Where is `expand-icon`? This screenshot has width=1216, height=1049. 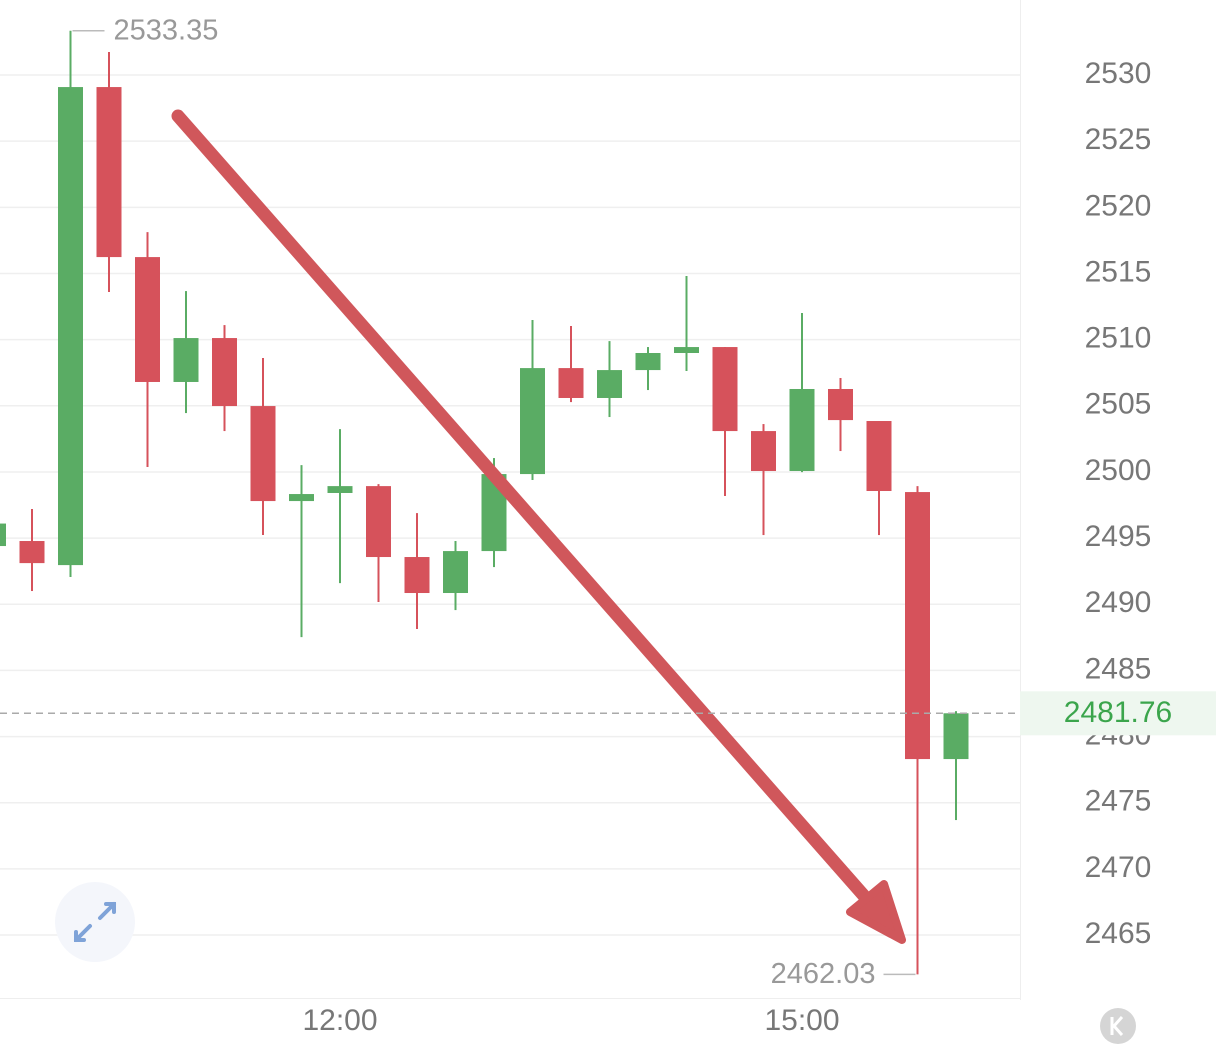
expand-icon is located at coordinates (95, 922).